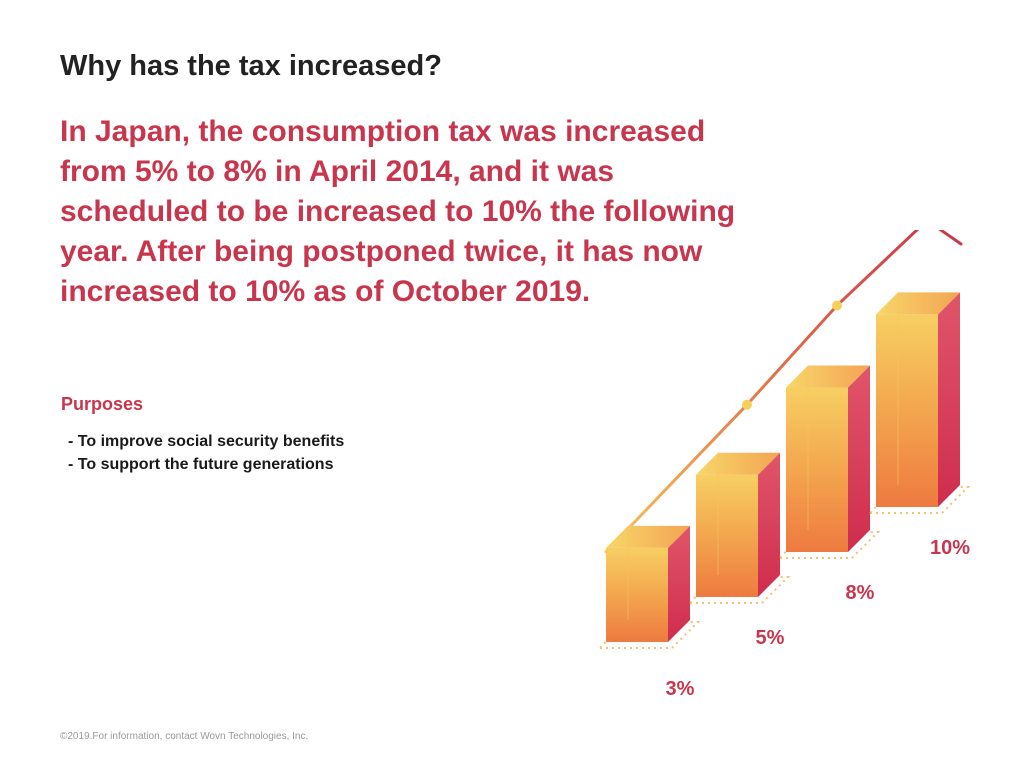  What do you see at coordinates (206, 441) in the screenshot?
I see `purpose-item: - To improve social security benefits` at bounding box center [206, 441].